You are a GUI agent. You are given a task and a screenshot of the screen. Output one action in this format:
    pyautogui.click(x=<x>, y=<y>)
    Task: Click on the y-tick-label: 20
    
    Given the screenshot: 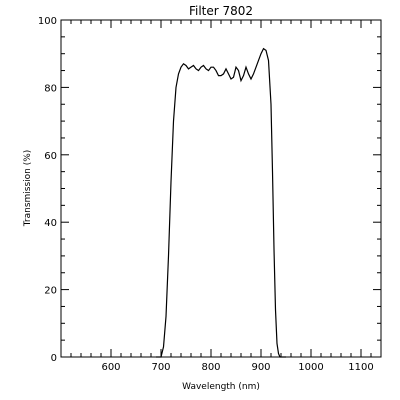 What is the action you would take?
    pyautogui.click(x=50, y=291)
    